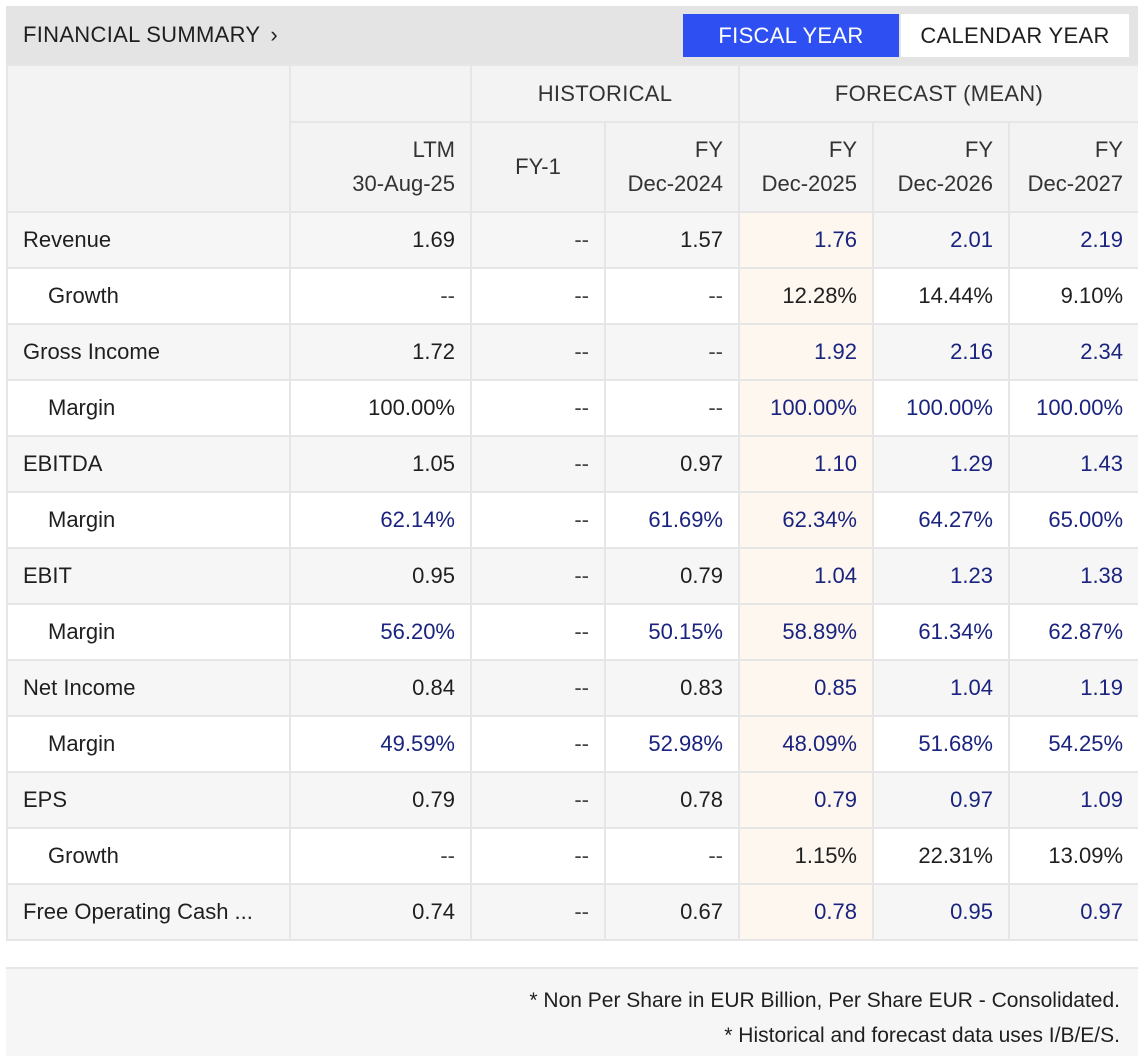 This screenshot has width=1138, height=1056. I want to click on value-cell: 62.87%, so click(1072, 632).